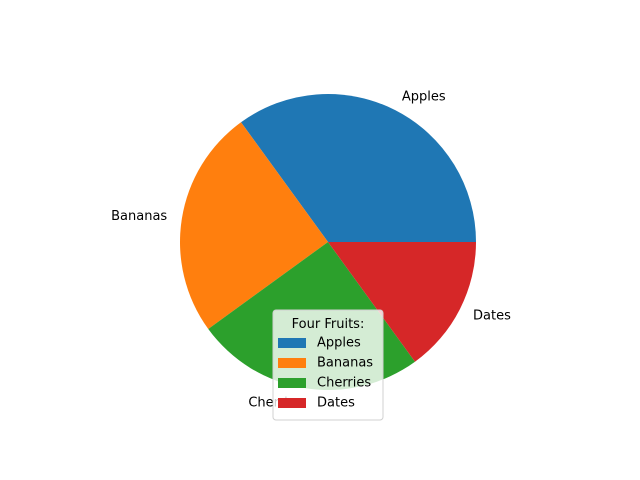  Describe the element at coordinates (254, 225) in the screenshot. I see `pie-slice-bananas` at that location.